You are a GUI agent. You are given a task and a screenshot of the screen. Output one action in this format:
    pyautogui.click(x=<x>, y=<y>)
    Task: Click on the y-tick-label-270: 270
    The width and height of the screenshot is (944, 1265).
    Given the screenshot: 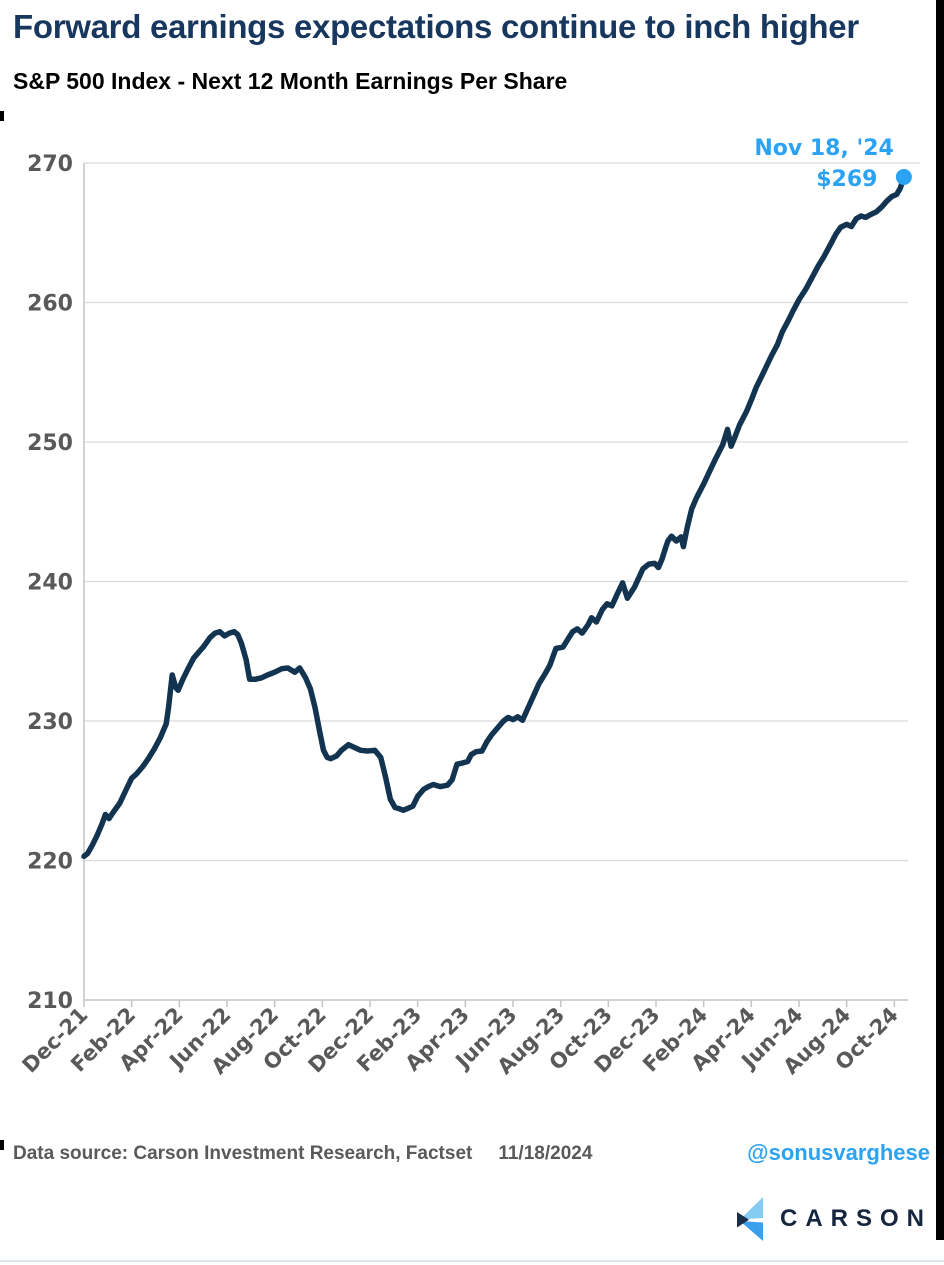 What is the action you would take?
    pyautogui.click(x=50, y=164)
    